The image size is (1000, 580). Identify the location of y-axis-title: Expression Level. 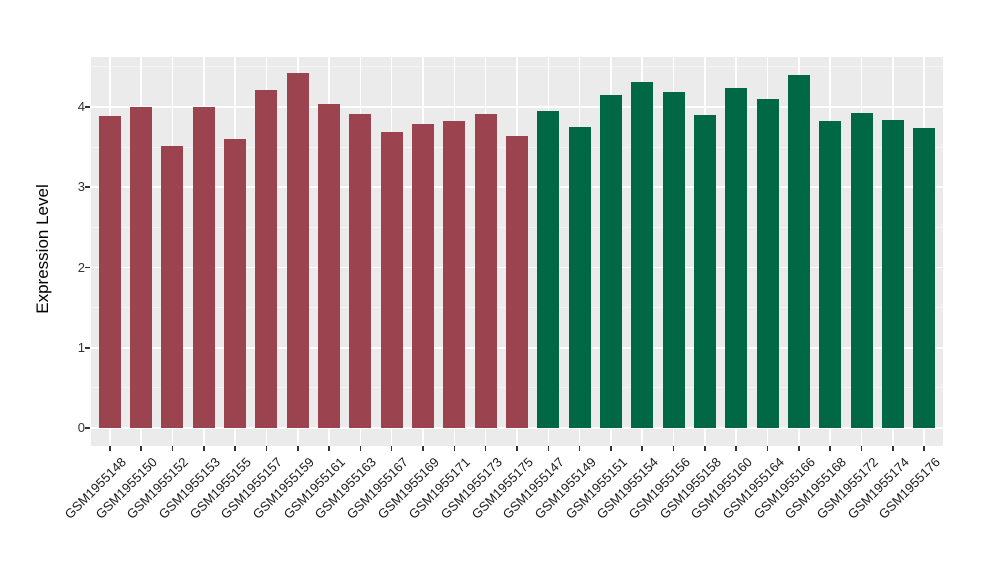
(42, 249).